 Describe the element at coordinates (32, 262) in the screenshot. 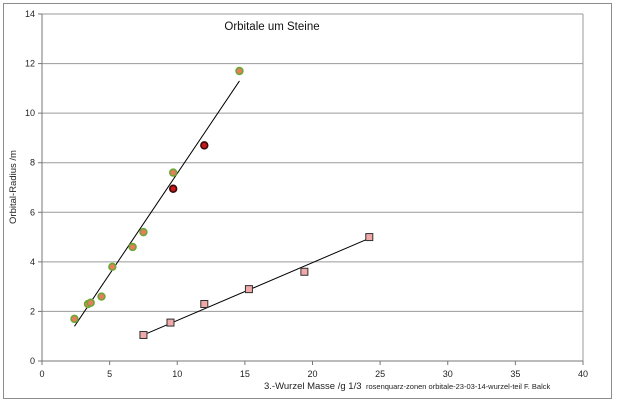

I see `y-tick-label: 4` at that location.